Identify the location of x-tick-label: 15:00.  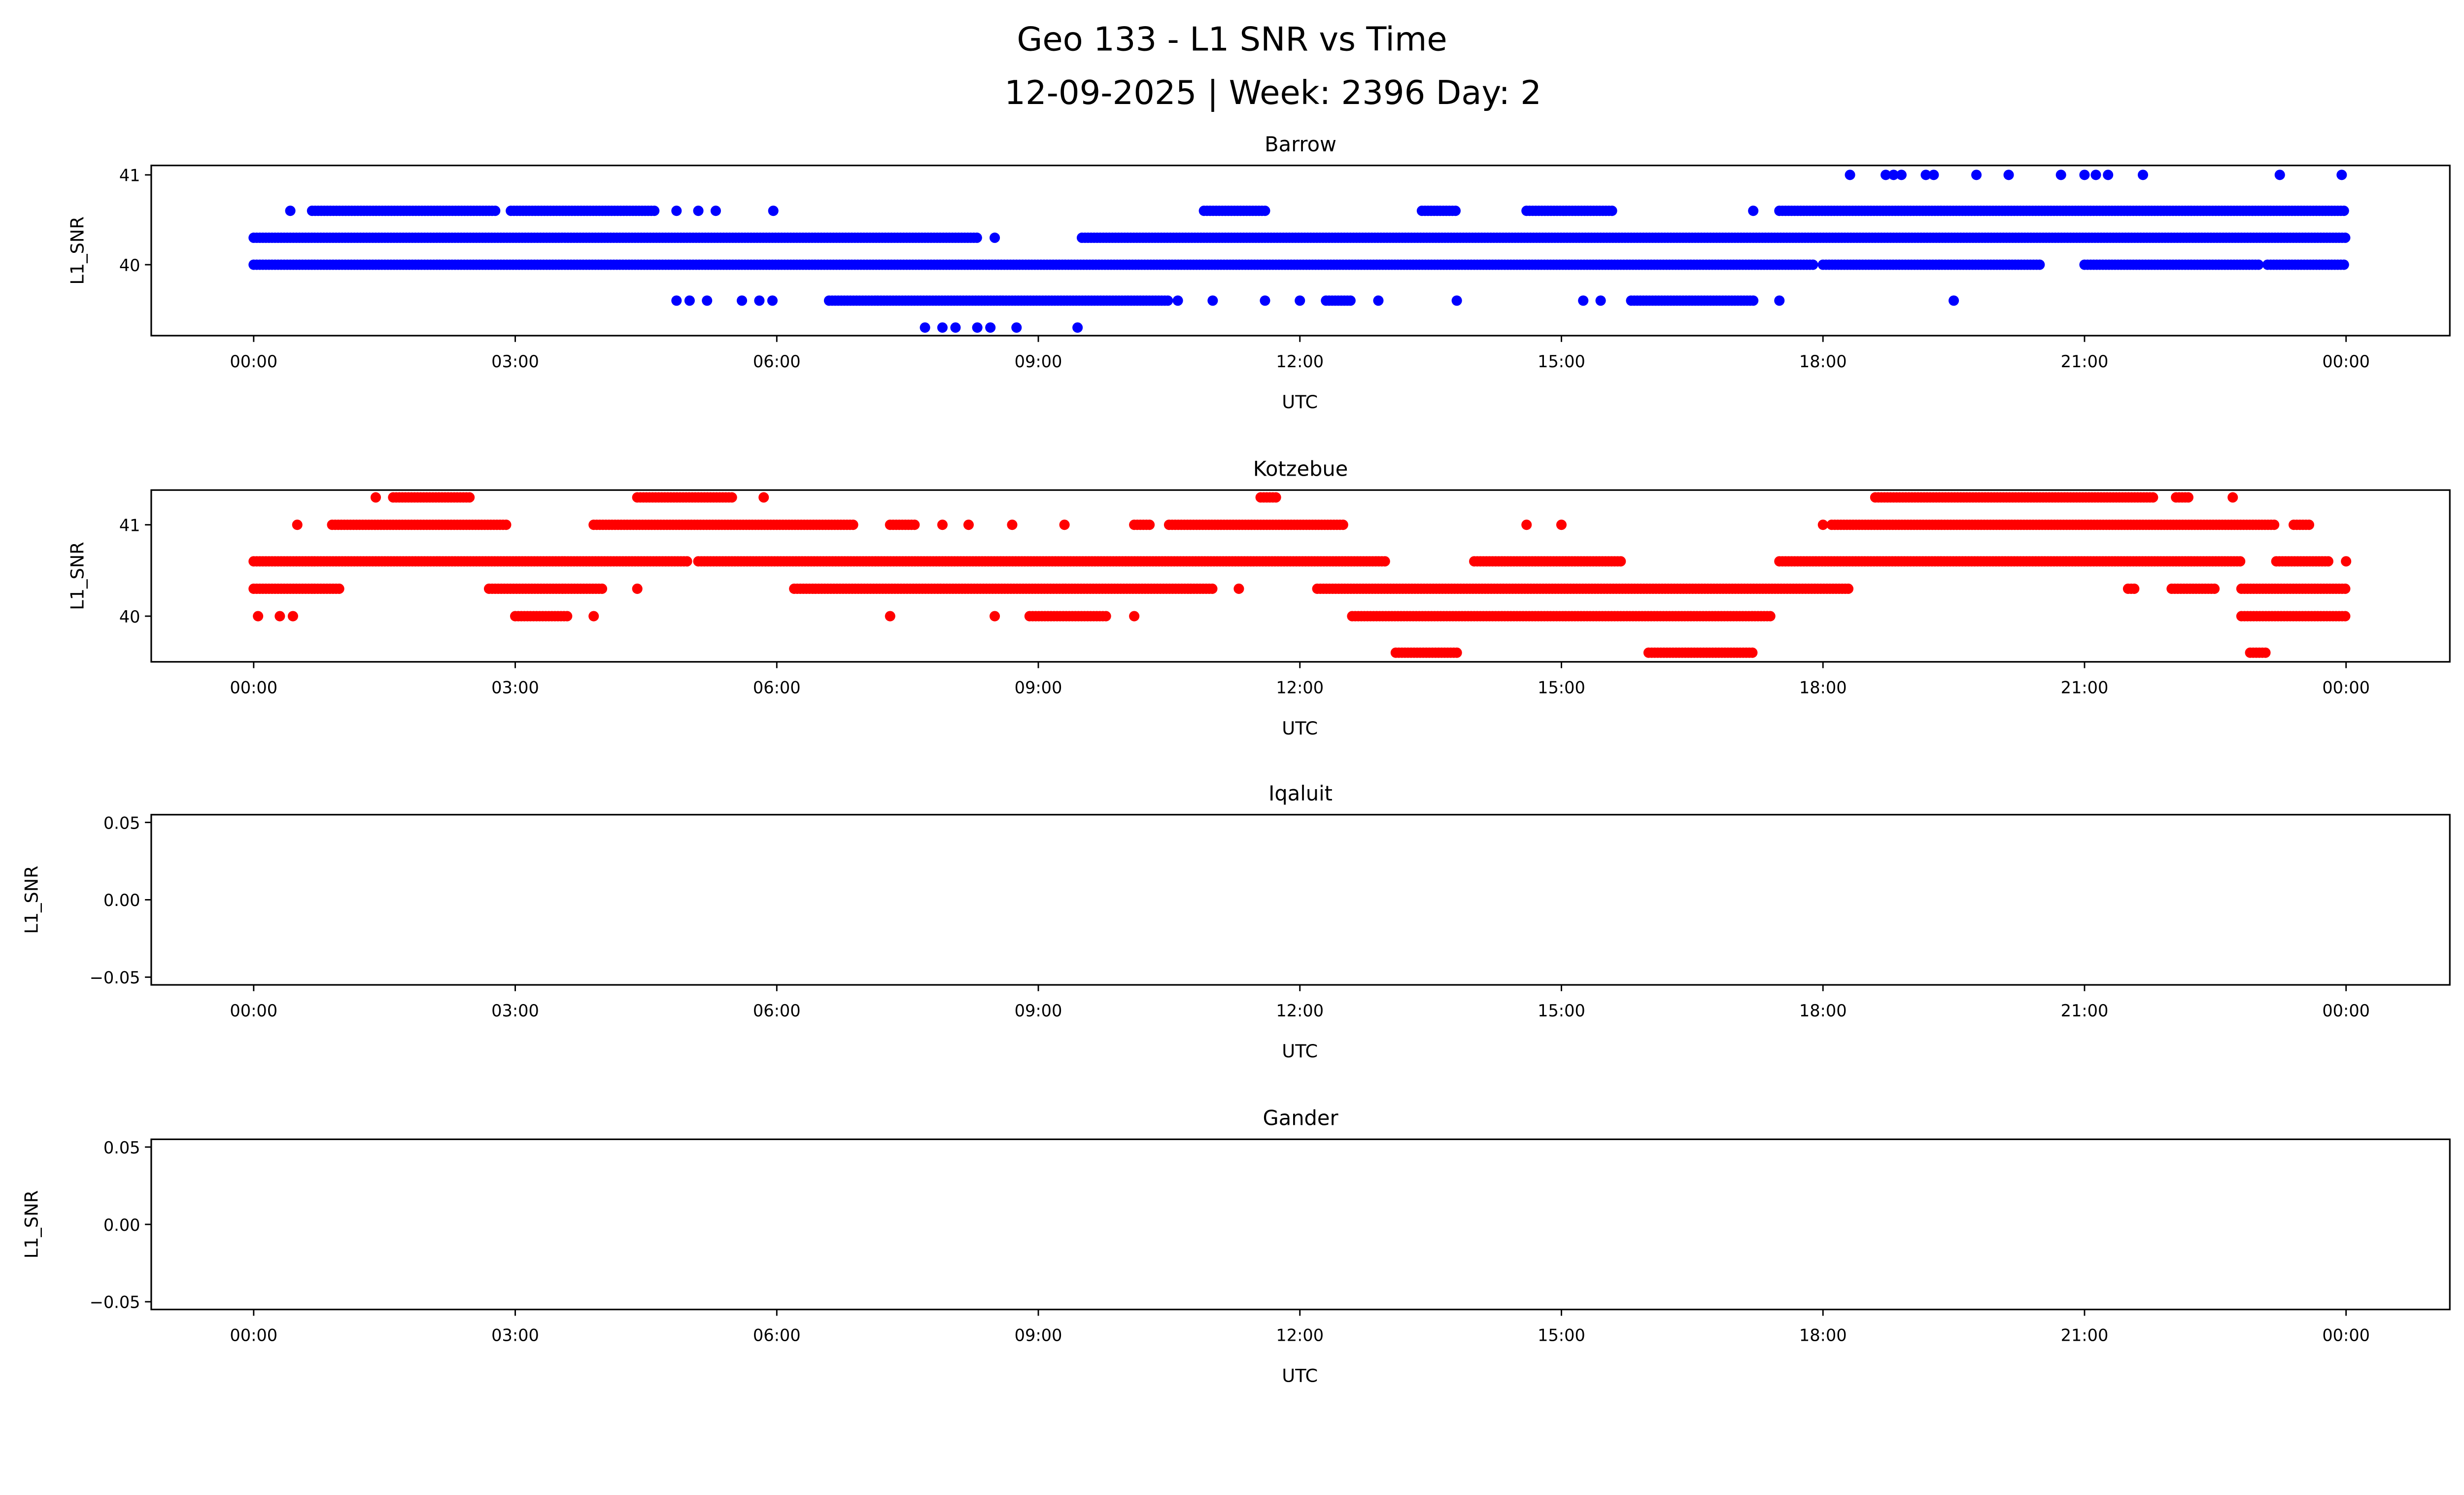
(1561, 687).